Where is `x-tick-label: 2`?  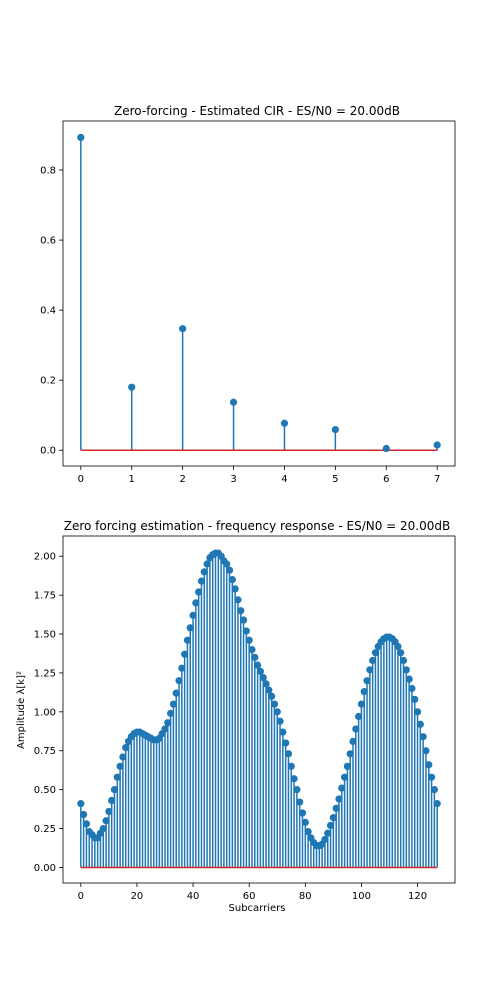 x-tick-label: 2 is located at coordinates (182, 479).